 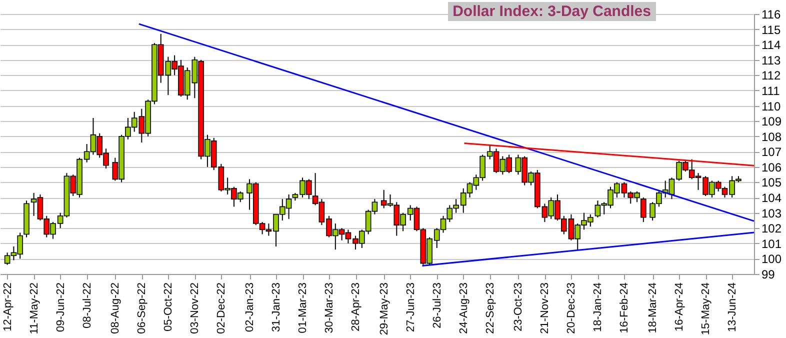 What do you see at coordinates (34, 308) in the screenshot?
I see `x-tick-label: 11-May-22` at bounding box center [34, 308].